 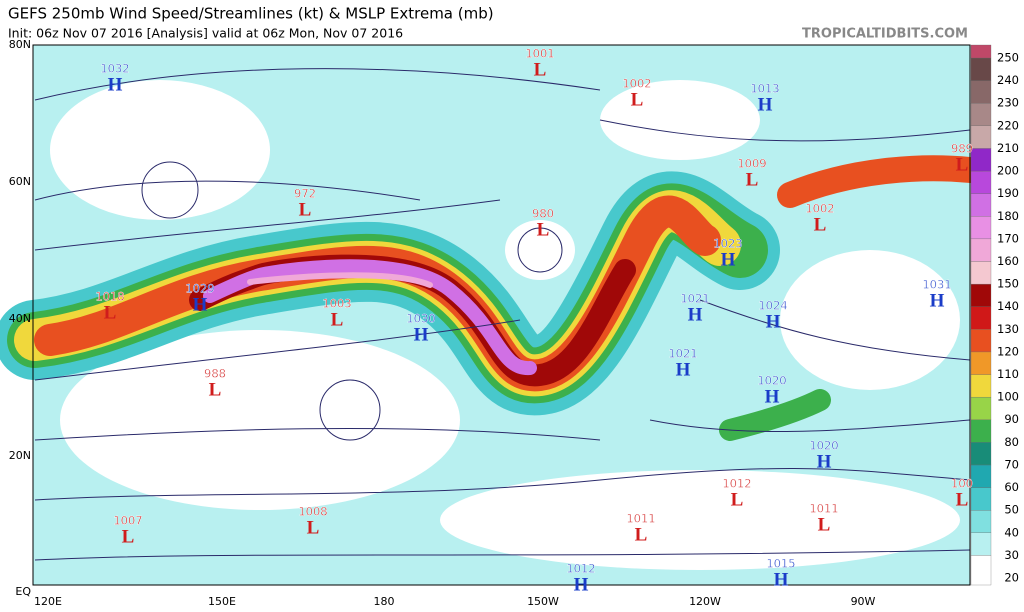 What do you see at coordinates (312, 512) in the screenshot?
I see `pressure-value: 1008` at bounding box center [312, 512].